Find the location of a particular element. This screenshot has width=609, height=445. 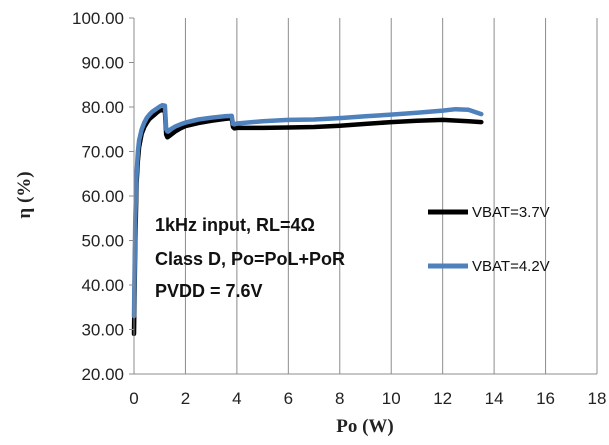

annotation-line-1: 1kHz input, RL=4Ω is located at coordinates (235, 225).